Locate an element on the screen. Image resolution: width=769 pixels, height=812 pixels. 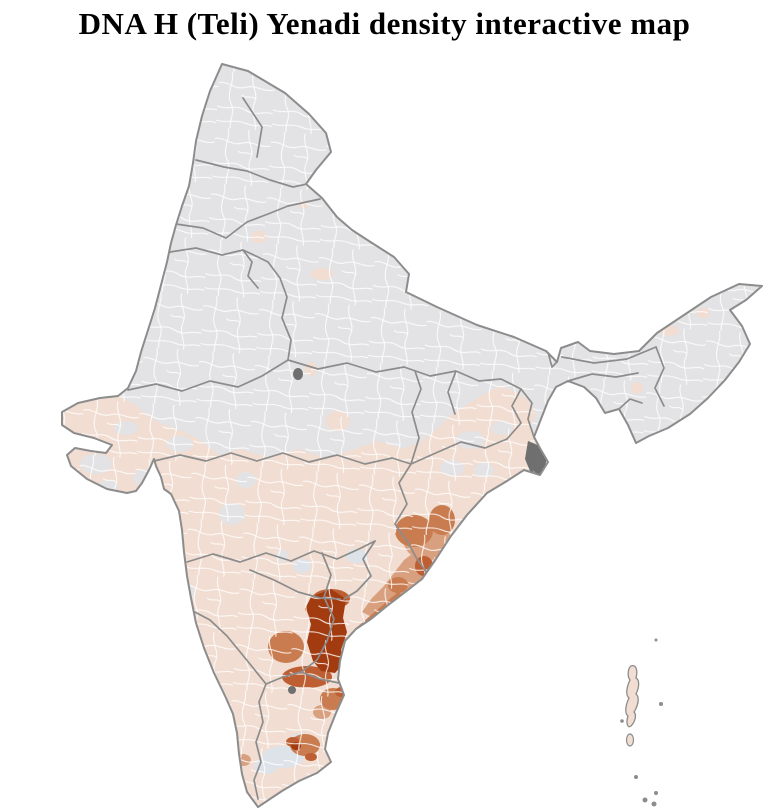
region-andaman-nicobar-islands is located at coordinates (641, 722).